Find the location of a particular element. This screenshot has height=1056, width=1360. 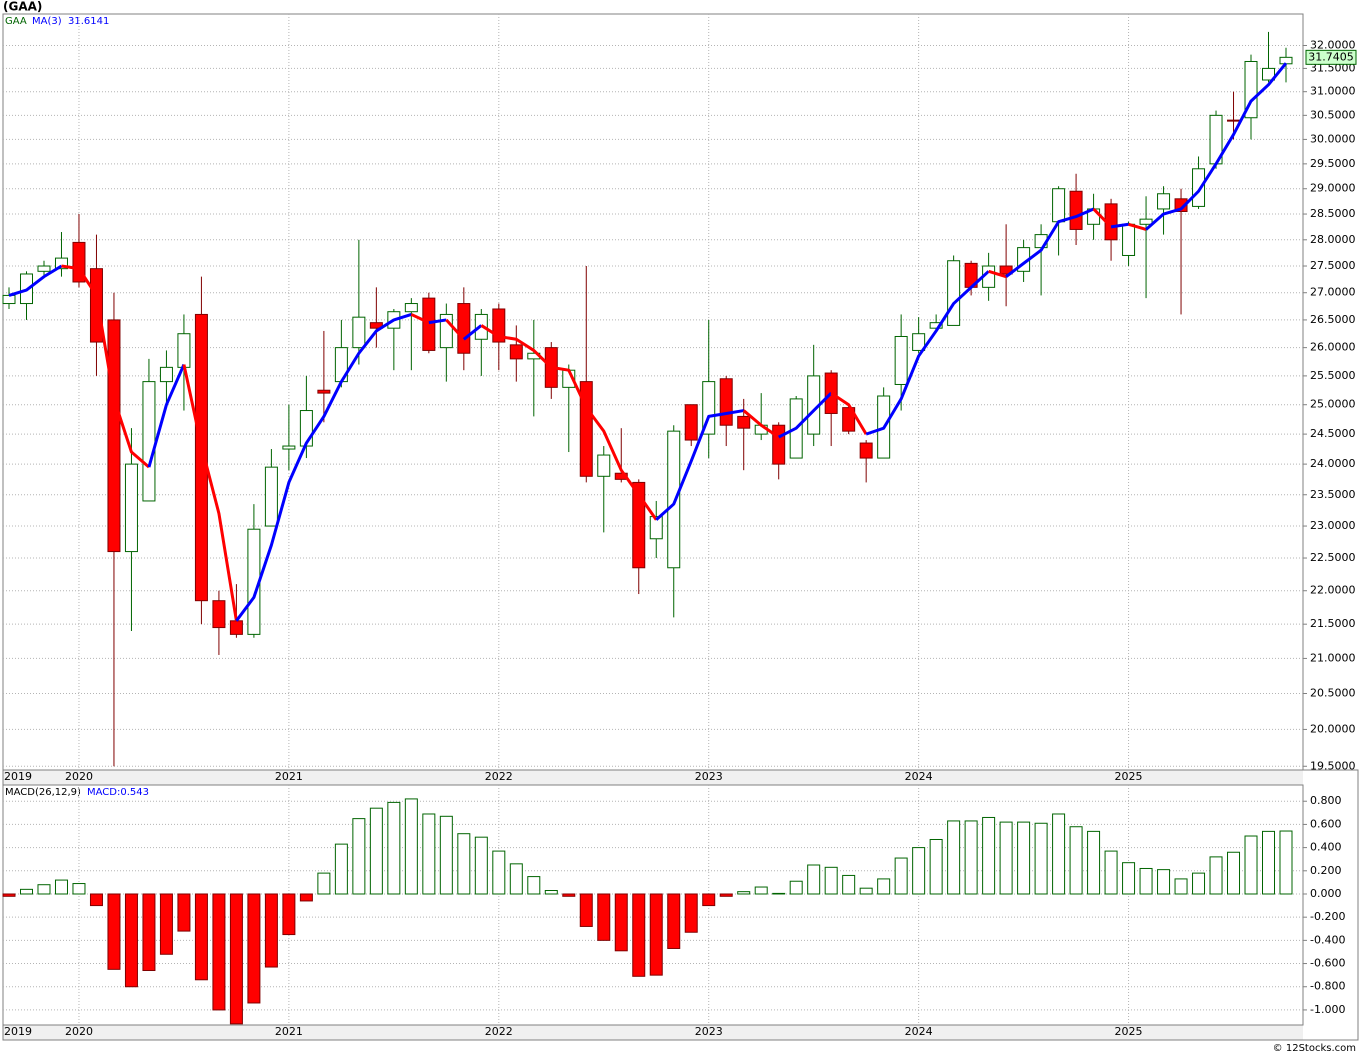

y-tick-label: 30.0000 is located at coordinates (1333, 138).